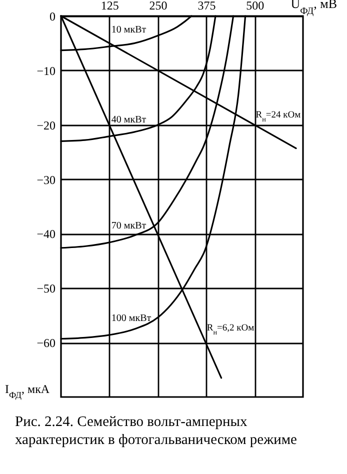 This screenshot has height=474, width=347. Describe the element at coordinates (129, 120) in the screenshot. I see `series-label: 40 мкВт` at that location.